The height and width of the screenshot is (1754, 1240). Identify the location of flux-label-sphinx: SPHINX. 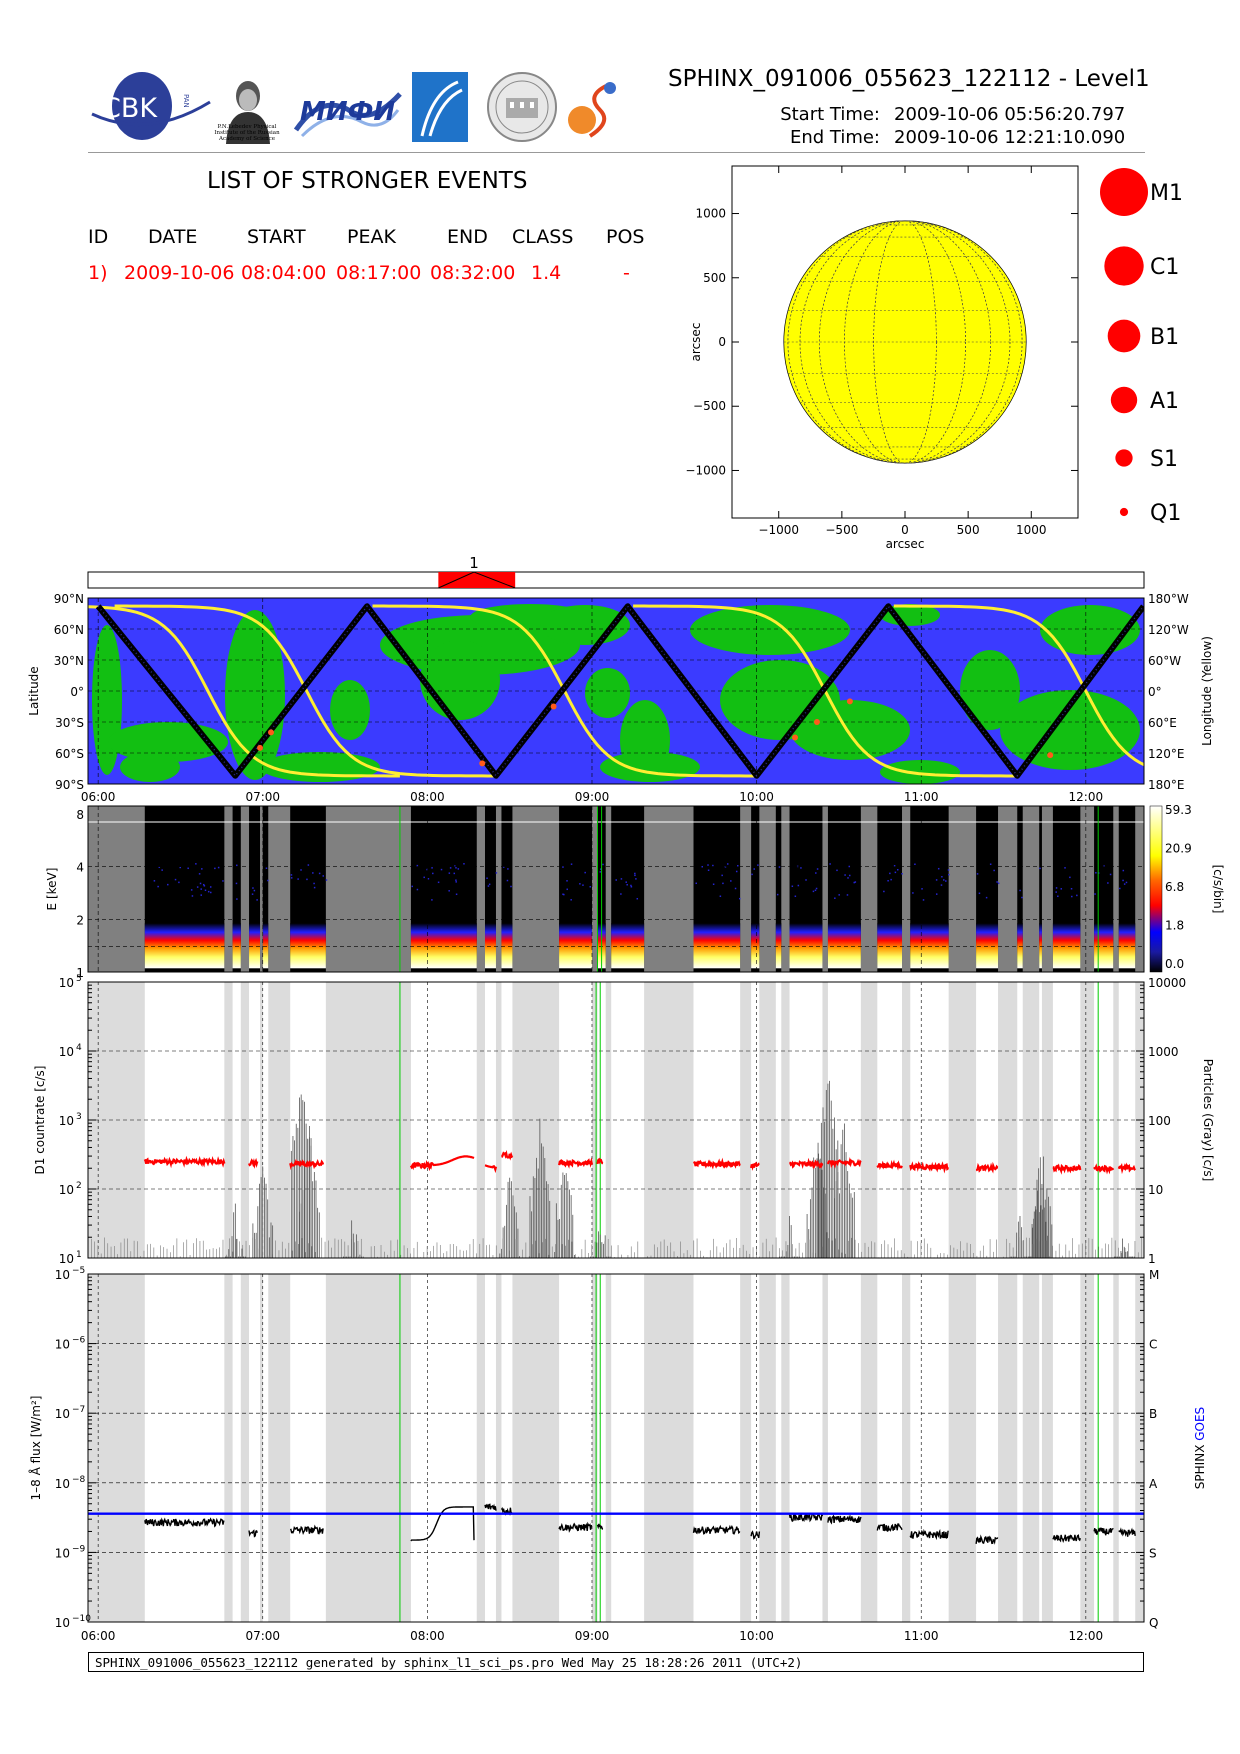
(1200, 1465).